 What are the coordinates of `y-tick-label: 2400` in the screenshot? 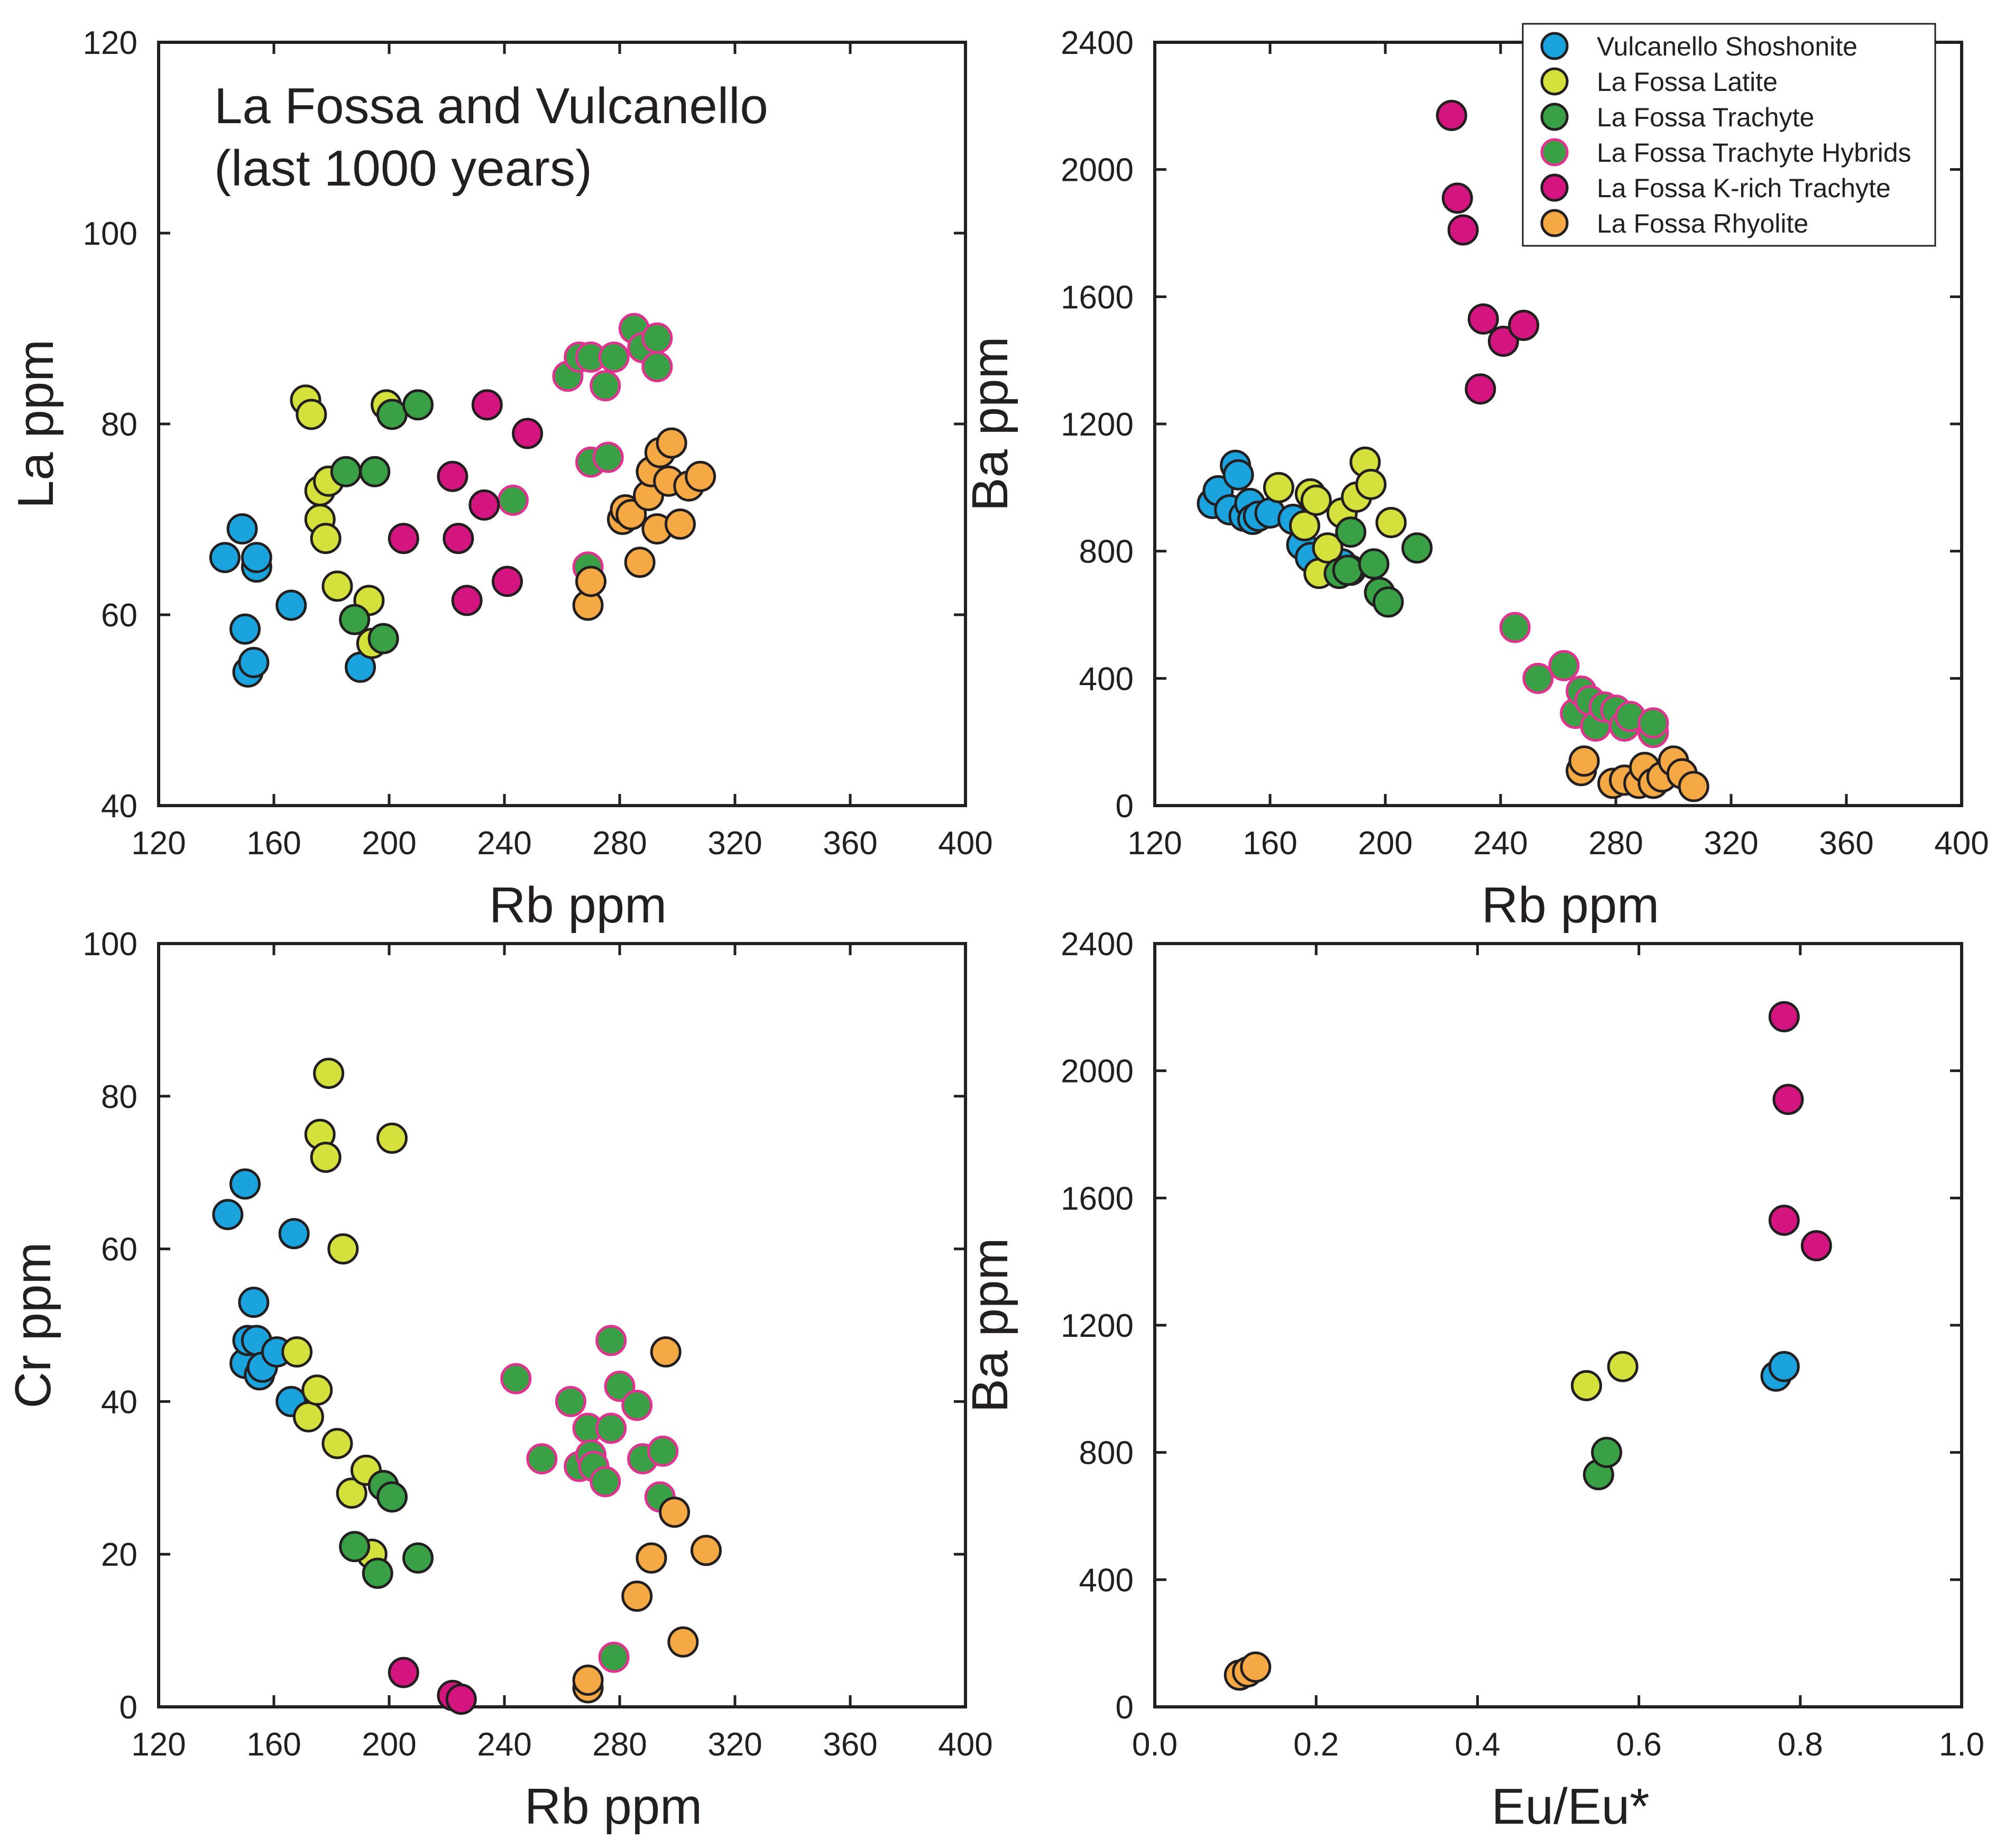 It's located at (1097, 43).